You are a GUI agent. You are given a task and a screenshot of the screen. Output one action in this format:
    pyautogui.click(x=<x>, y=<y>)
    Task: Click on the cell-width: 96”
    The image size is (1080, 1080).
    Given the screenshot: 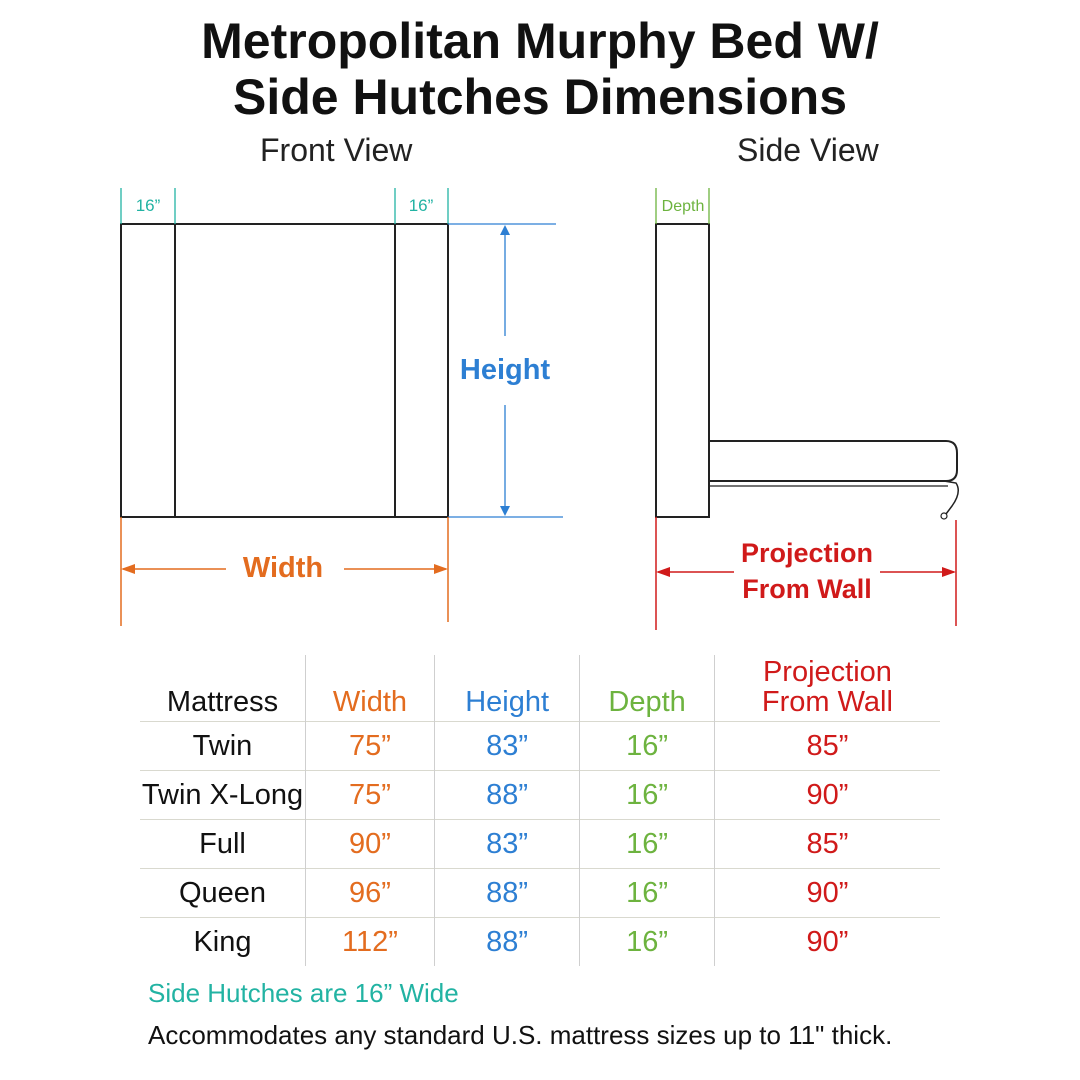 What is the action you would take?
    pyautogui.click(x=370, y=893)
    